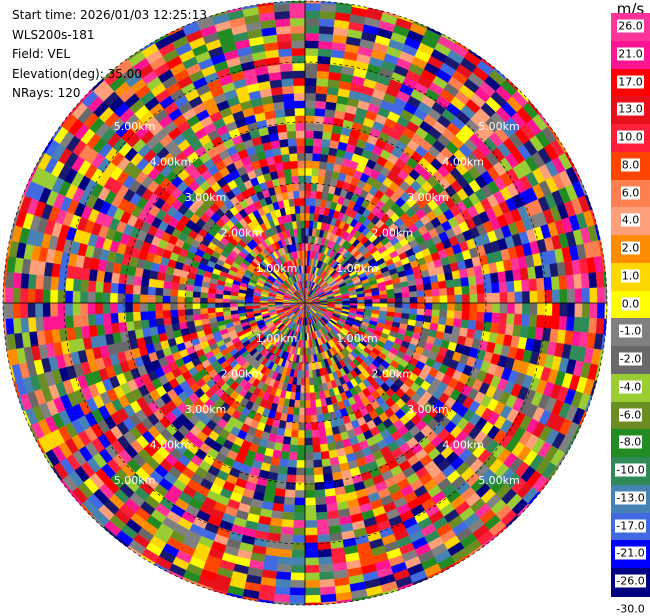 This screenshot has width=650, height=616. I want to click on colorbar-tick-text: 13.0, so click(630, 109).